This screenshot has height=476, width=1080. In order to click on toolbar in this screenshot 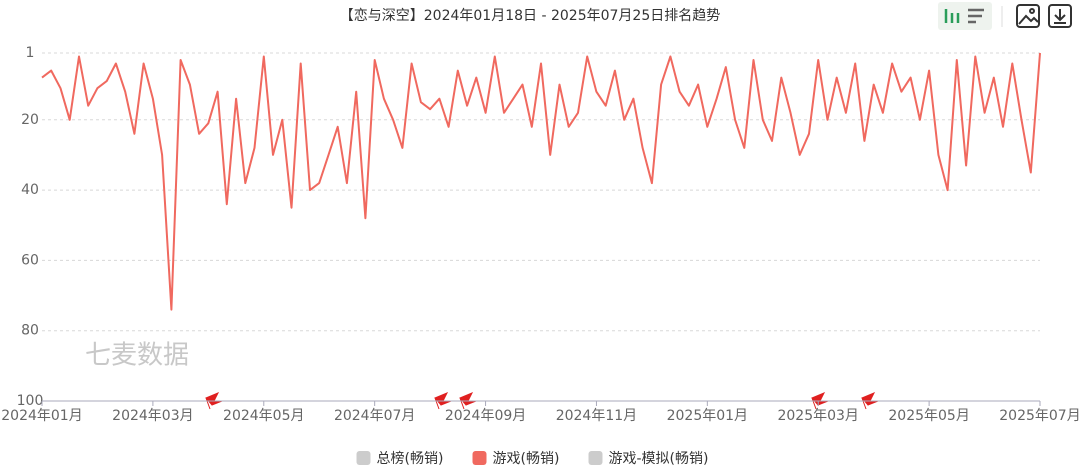, I will do `click(1005, 16)`.